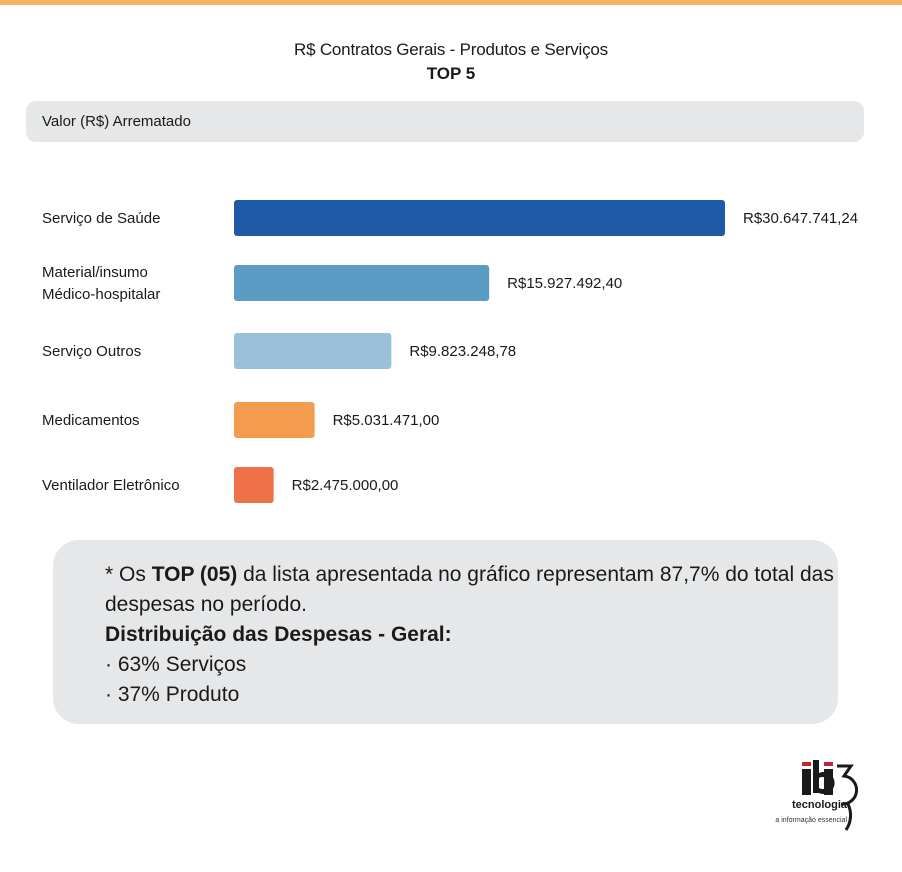 This screenshot has width=902, height=872. I want to click on value-header-label: Valor (R$) Arrematado, so click(116, 121).